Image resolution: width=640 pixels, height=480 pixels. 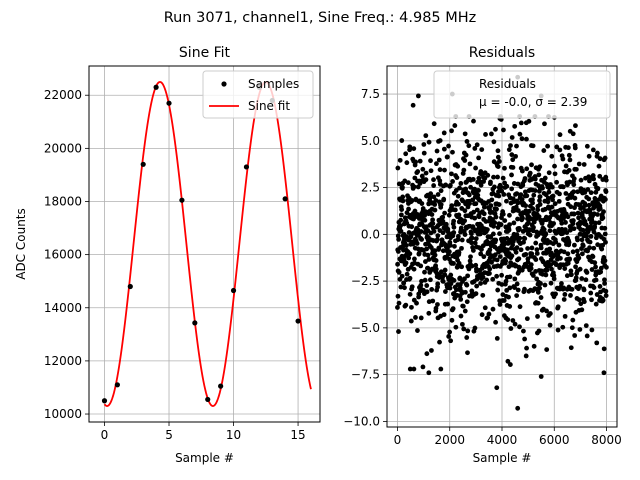 What do you see at coordinates (502, 440) in the screenshot?
I see `x-tick-label: 4000` at bounding box center [502, 440].